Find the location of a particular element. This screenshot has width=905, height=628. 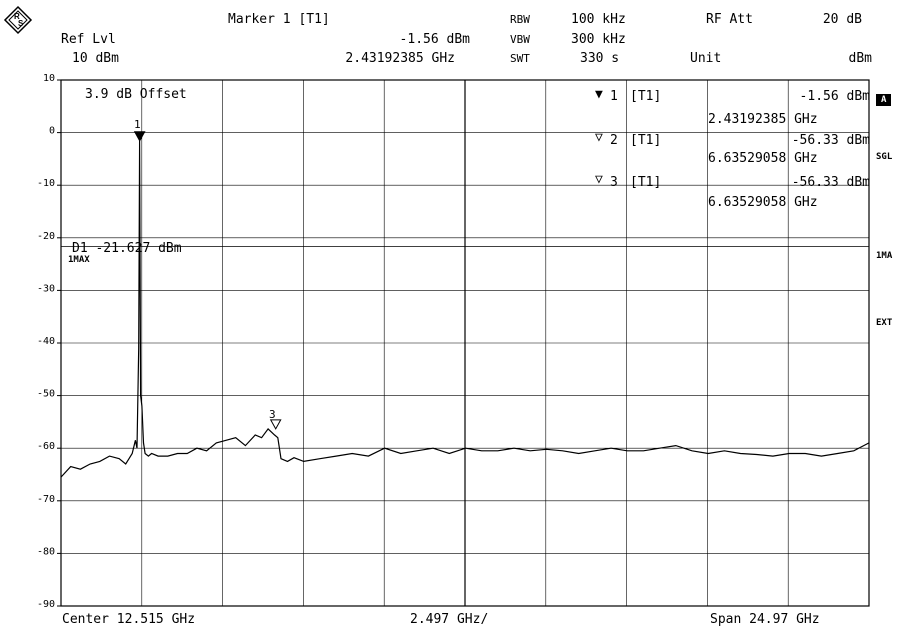

offset-label: 3.9 dB Offset is located at coordinates (136, 94).